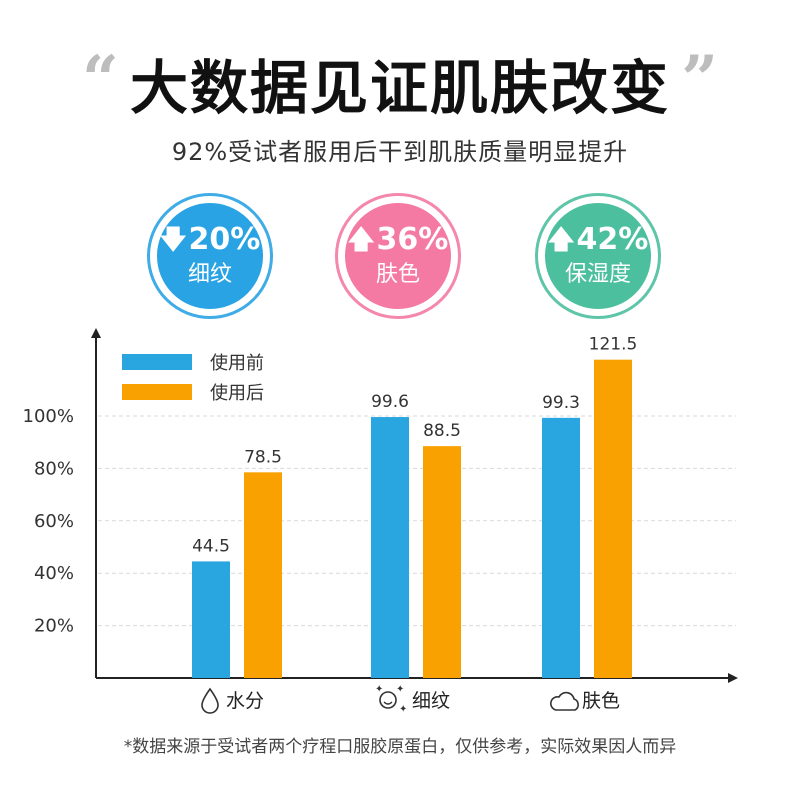  Describe the element at coordinates (733, 678) in the screenshot. I see `x-axis-arrow-icon` at that location.